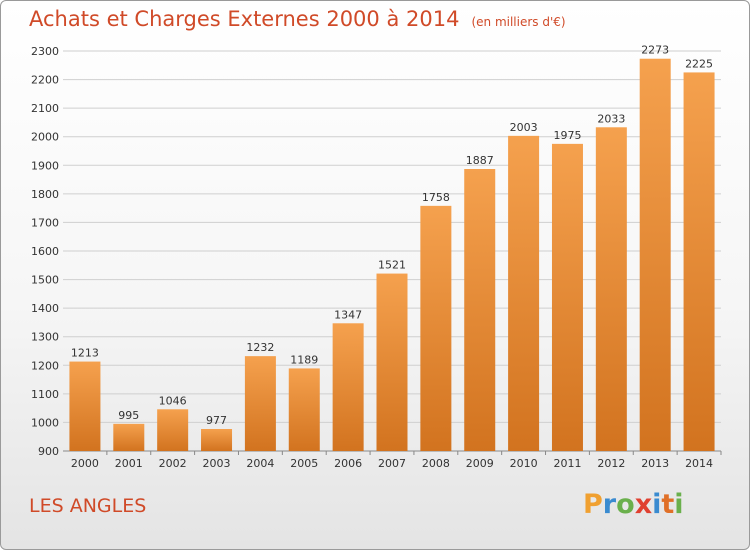  Describe the element at coordinates (45, 422) in the screenshot. I see `y-tick-label: 1000` at that location.